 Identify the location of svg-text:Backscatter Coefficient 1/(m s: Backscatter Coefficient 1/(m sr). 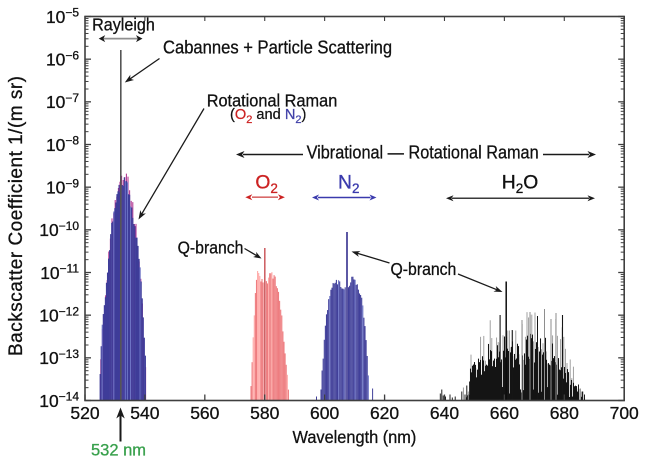
(16, 216).